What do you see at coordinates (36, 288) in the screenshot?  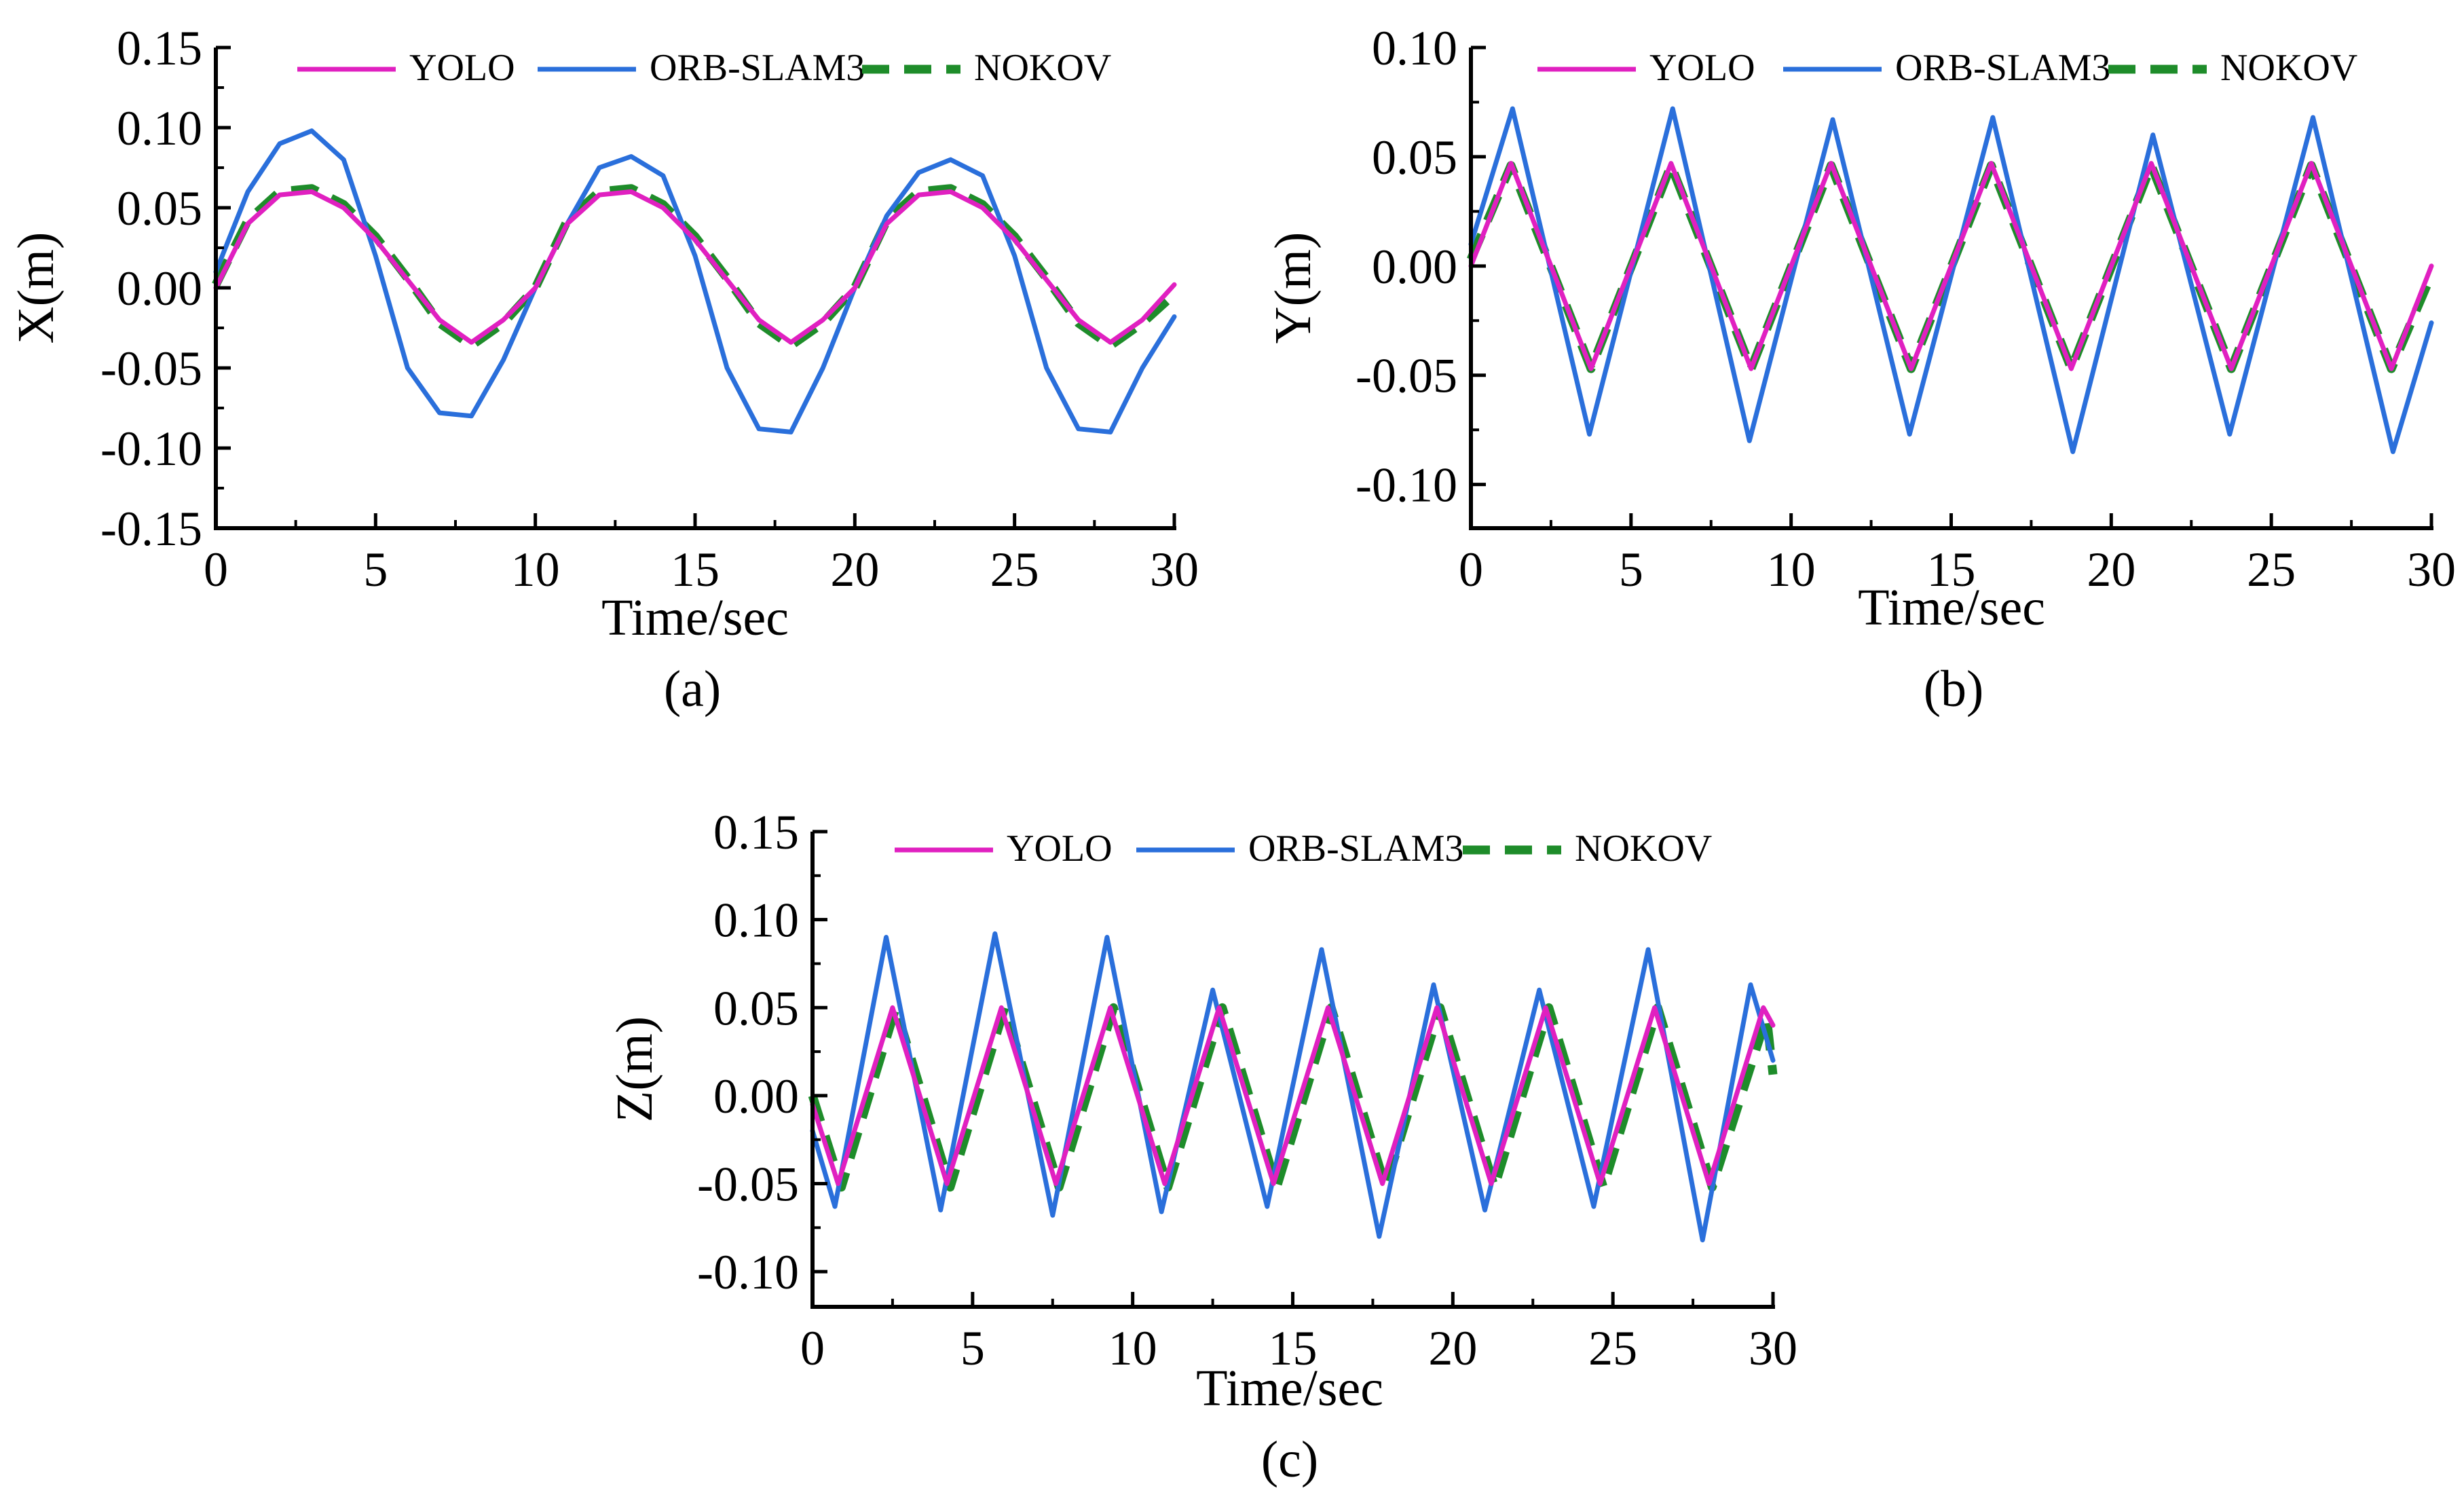 I see `y-axis-label: X(m)` at bounding box center [36, 288].